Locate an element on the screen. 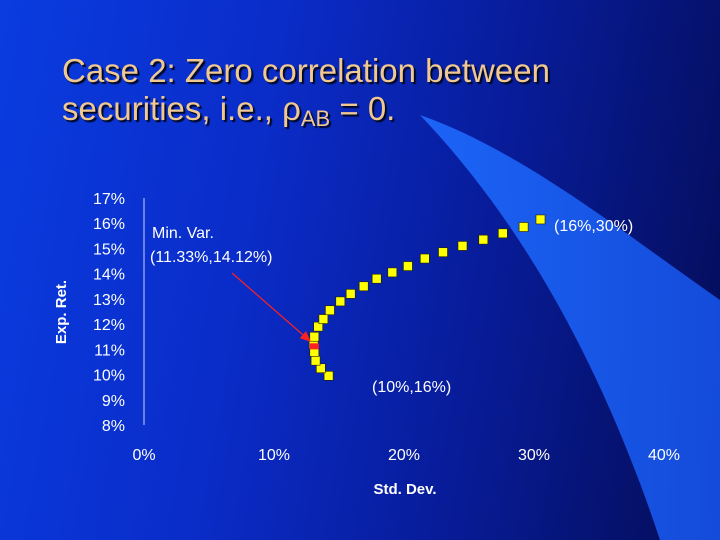 This screenshot has width=720, height=540. x-tick-label: 0% is located at coordinates (143, 455).